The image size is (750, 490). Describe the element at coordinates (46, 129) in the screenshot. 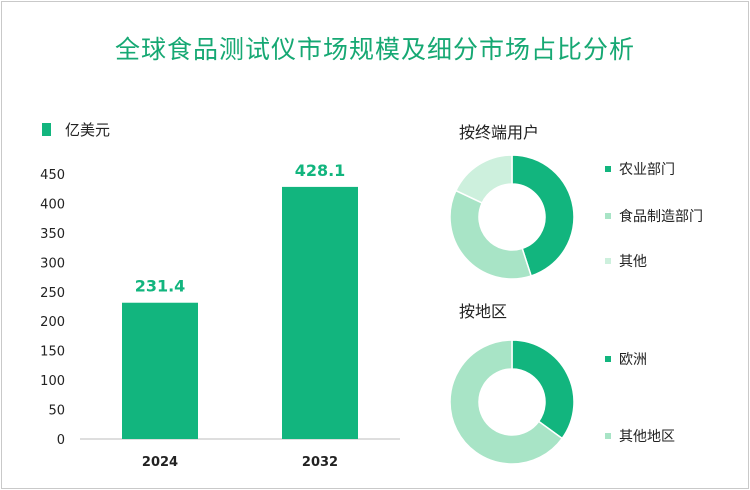

I see `bar-legend-swatch` at that location.